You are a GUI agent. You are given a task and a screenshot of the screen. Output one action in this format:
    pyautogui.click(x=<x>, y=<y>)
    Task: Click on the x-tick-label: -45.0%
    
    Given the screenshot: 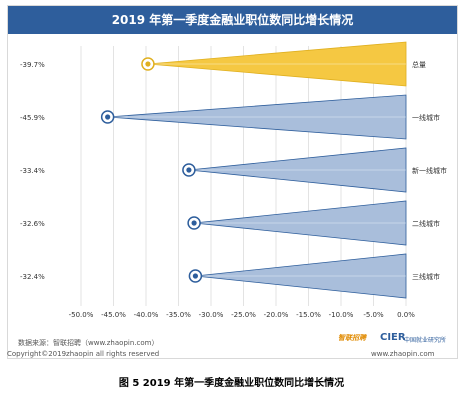 What is the action you would take?
    pyautogui.click(x=113, y=315)
    